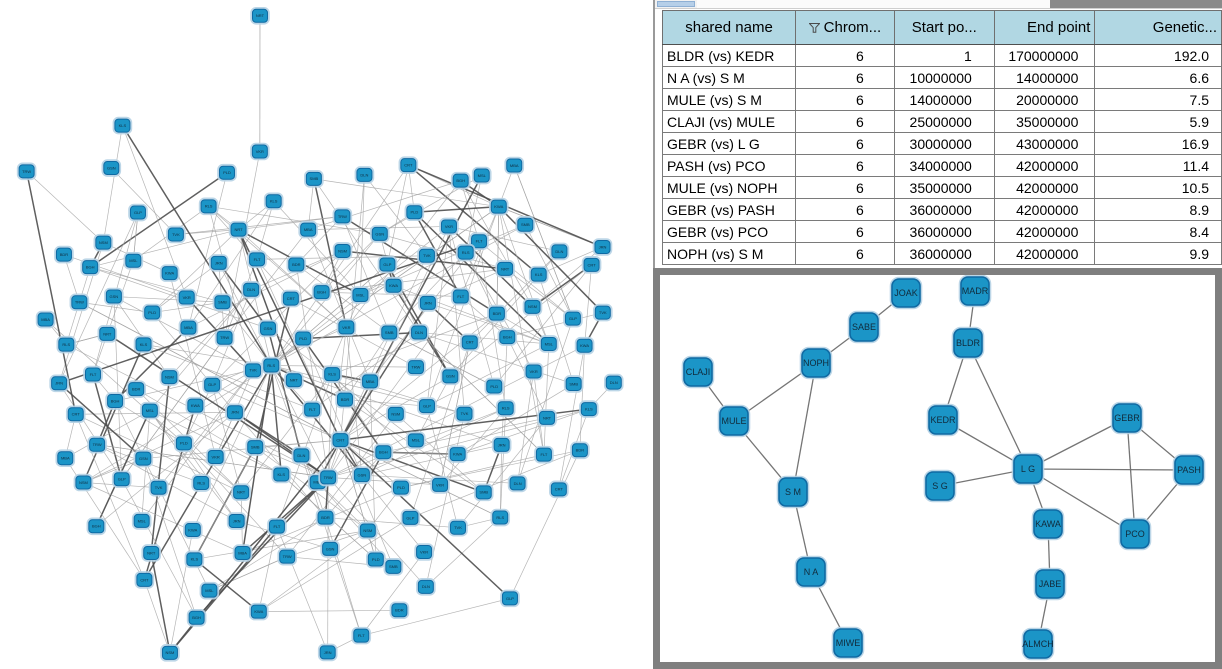 The height and width of the screenshot is (669, 1222). I want to click on value-cell: 34000000, so click(944, 165).